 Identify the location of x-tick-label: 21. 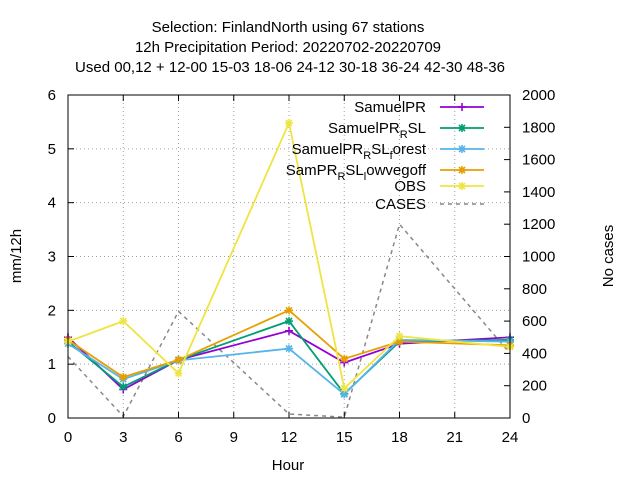
(454, 437).